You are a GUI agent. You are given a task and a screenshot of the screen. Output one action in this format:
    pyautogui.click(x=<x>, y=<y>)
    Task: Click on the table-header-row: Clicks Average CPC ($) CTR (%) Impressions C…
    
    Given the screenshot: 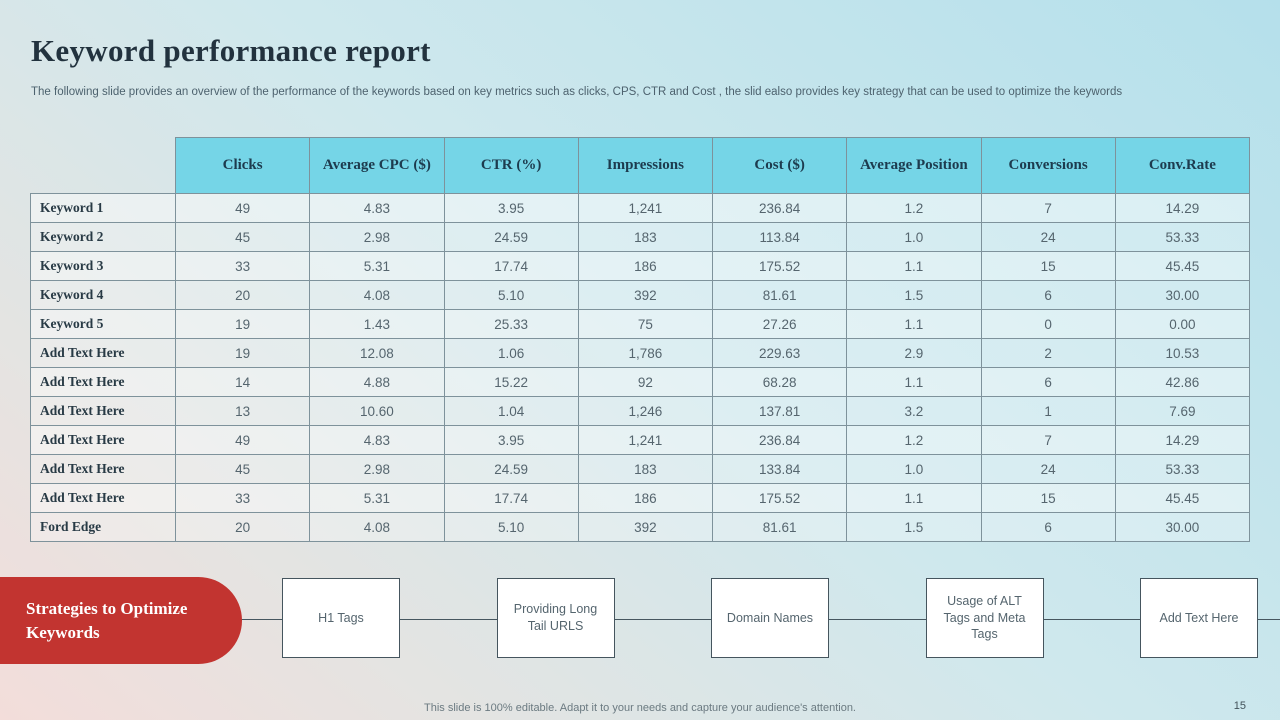 What is the action you would take?
    pyautogui.click(x=641, y=165)
    